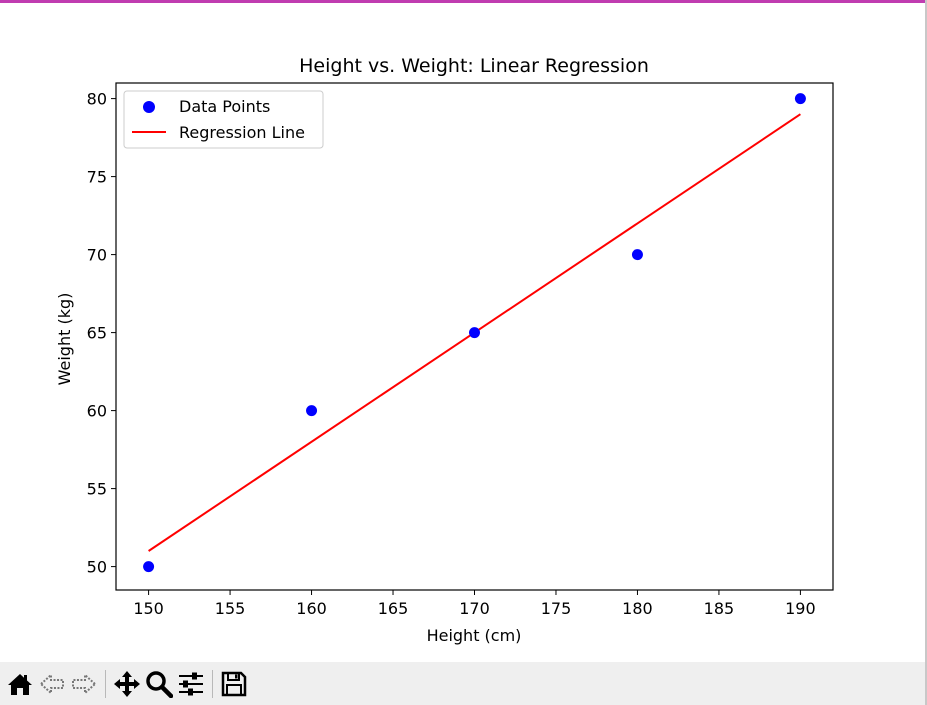  I want to click on navigation-toolbar, so click(462, 683).